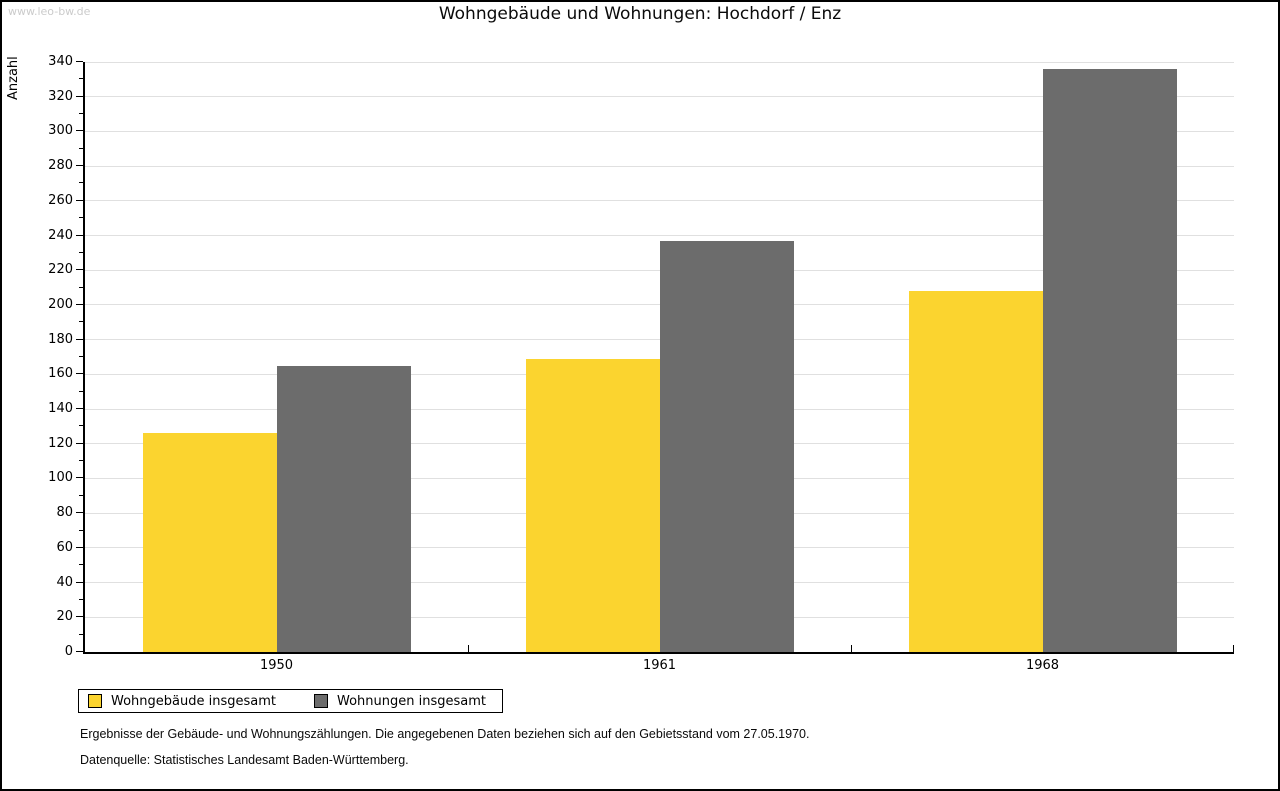 Image resolution: width=1280 pixels, height=791 pixels. What do you see at coordinates (1042, 665) in the screenshot?
I see `x-tick-label: 1968` at bounding box center [1042, 665].